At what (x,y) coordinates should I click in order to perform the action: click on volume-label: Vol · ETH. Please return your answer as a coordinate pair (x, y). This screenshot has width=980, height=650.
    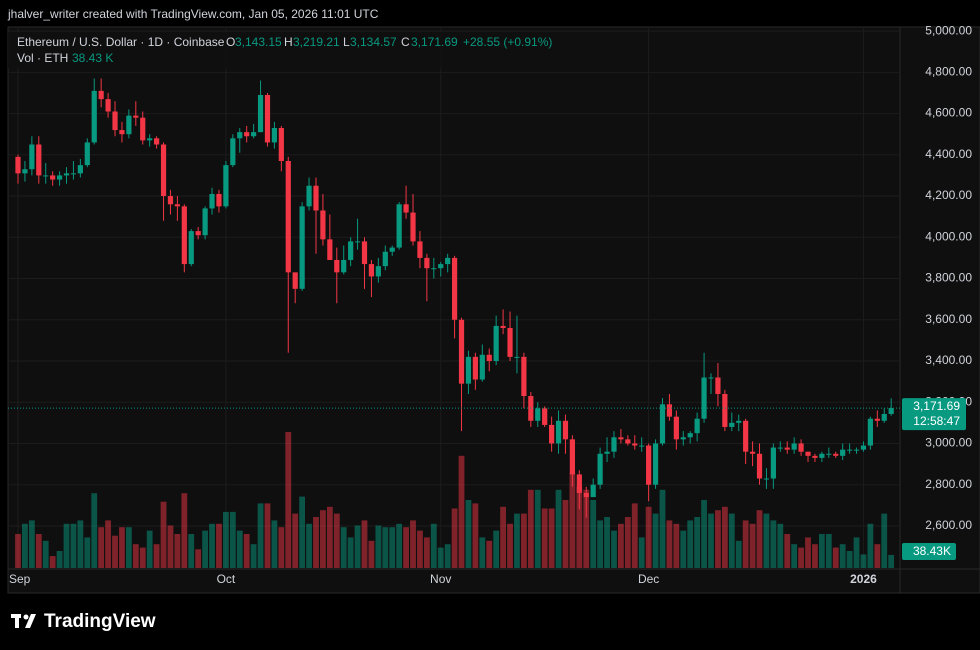
    Looking at the image, I should click on (42, 58).